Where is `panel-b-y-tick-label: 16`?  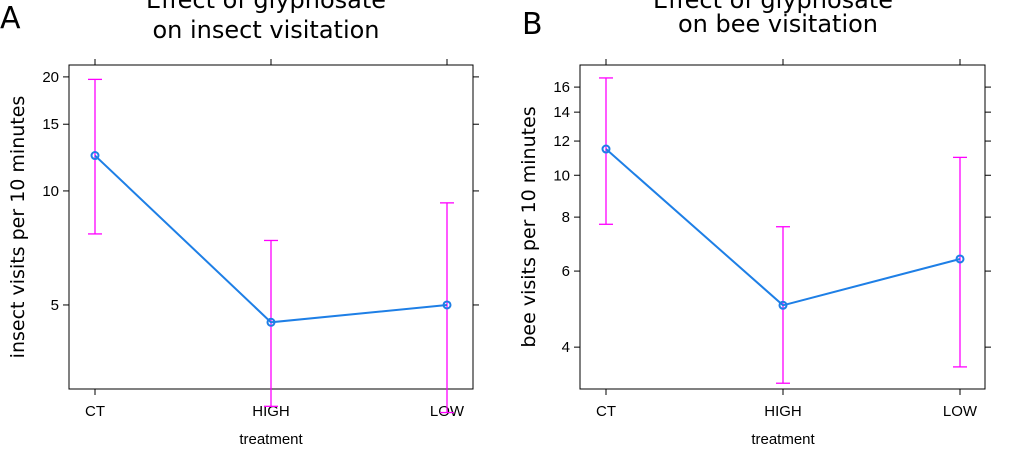
panel-b-y-tick-label: 16 is located at coordinates (561, 87).